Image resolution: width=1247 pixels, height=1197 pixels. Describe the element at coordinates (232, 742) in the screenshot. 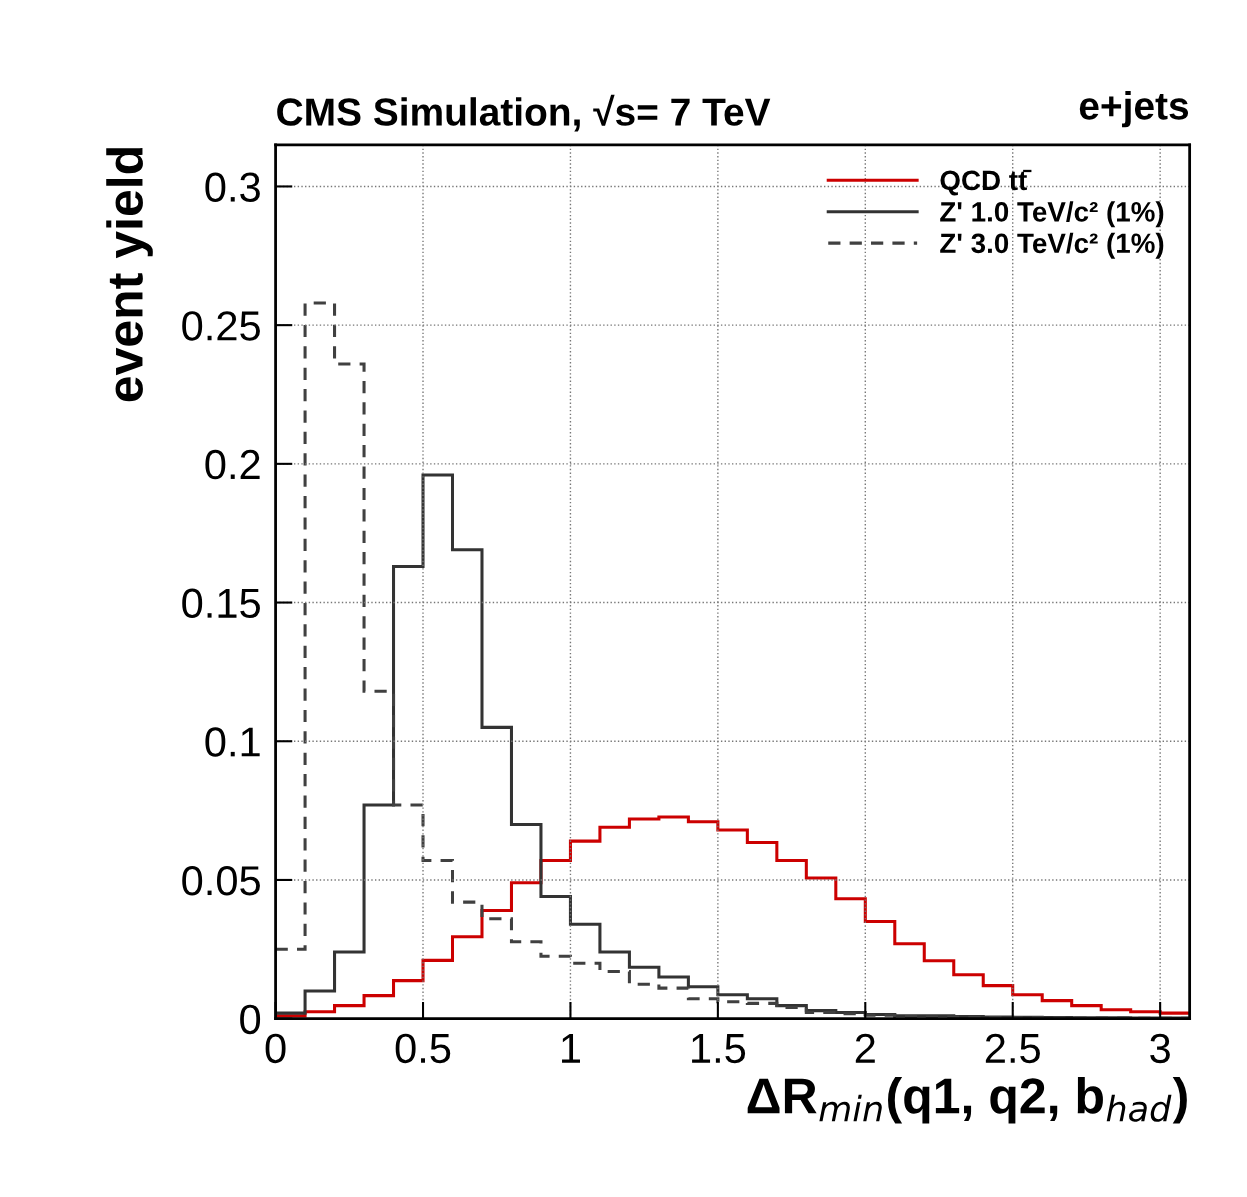

I see `y-tick-label: 0.1` at that location.